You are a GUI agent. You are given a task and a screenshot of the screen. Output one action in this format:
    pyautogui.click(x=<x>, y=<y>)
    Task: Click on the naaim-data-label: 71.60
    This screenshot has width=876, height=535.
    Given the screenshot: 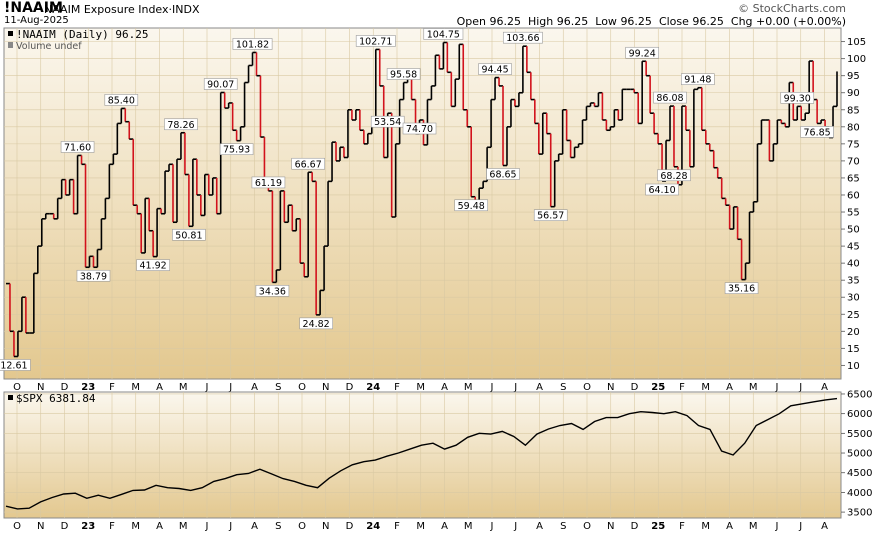 What is the action you would take?
    pyautogui.click(x=77, y=147)
    